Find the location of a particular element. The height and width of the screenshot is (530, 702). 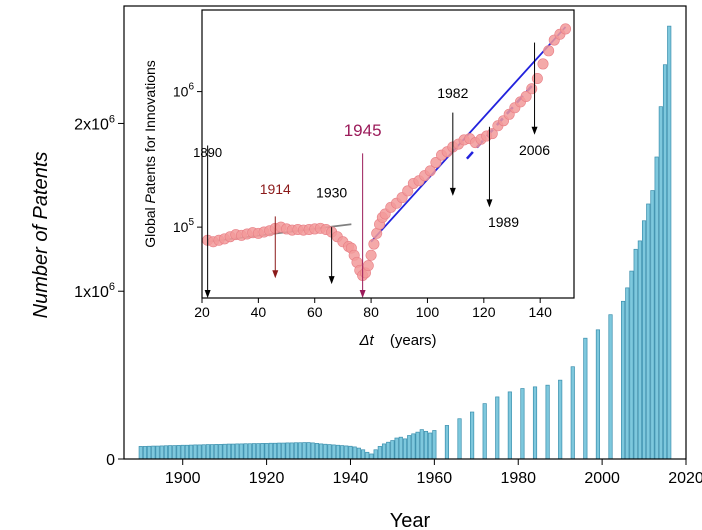

inset-y-label-part: Global is located at coordinates (150, 225).